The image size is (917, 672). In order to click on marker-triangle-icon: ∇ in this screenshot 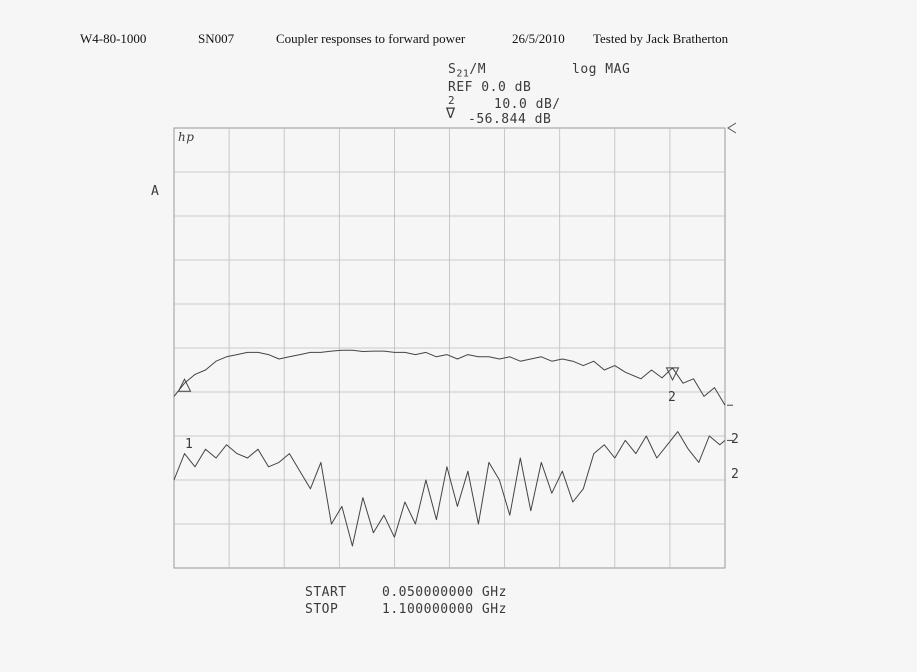, I will do `click(451, 113)`.